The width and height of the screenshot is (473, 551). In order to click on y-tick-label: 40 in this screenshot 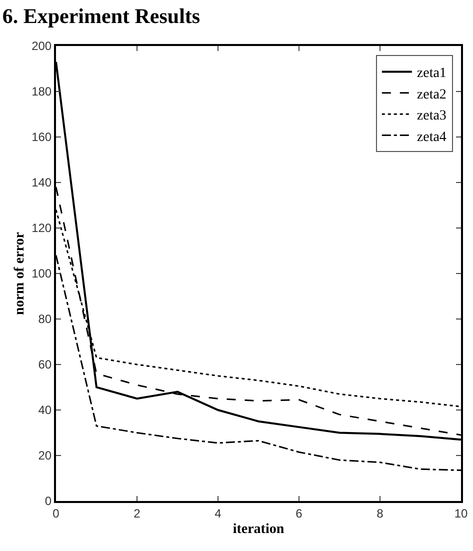, I will do `click(45, 410)`.